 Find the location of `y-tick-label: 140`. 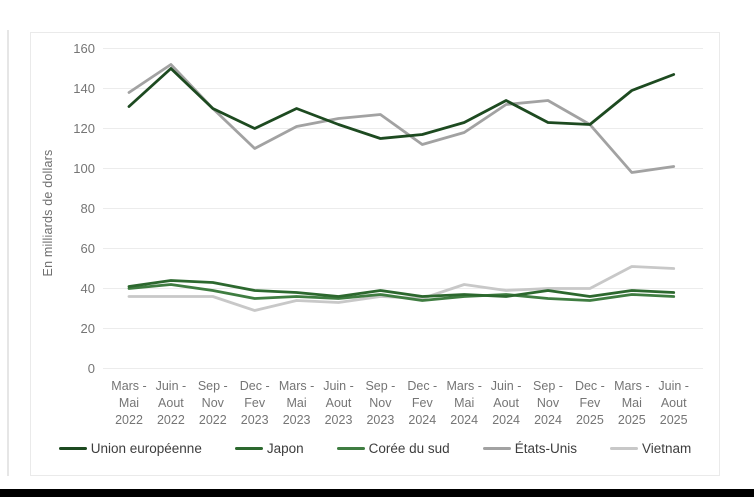

y-tick-label: 140 is located at coordinates (84, 88).